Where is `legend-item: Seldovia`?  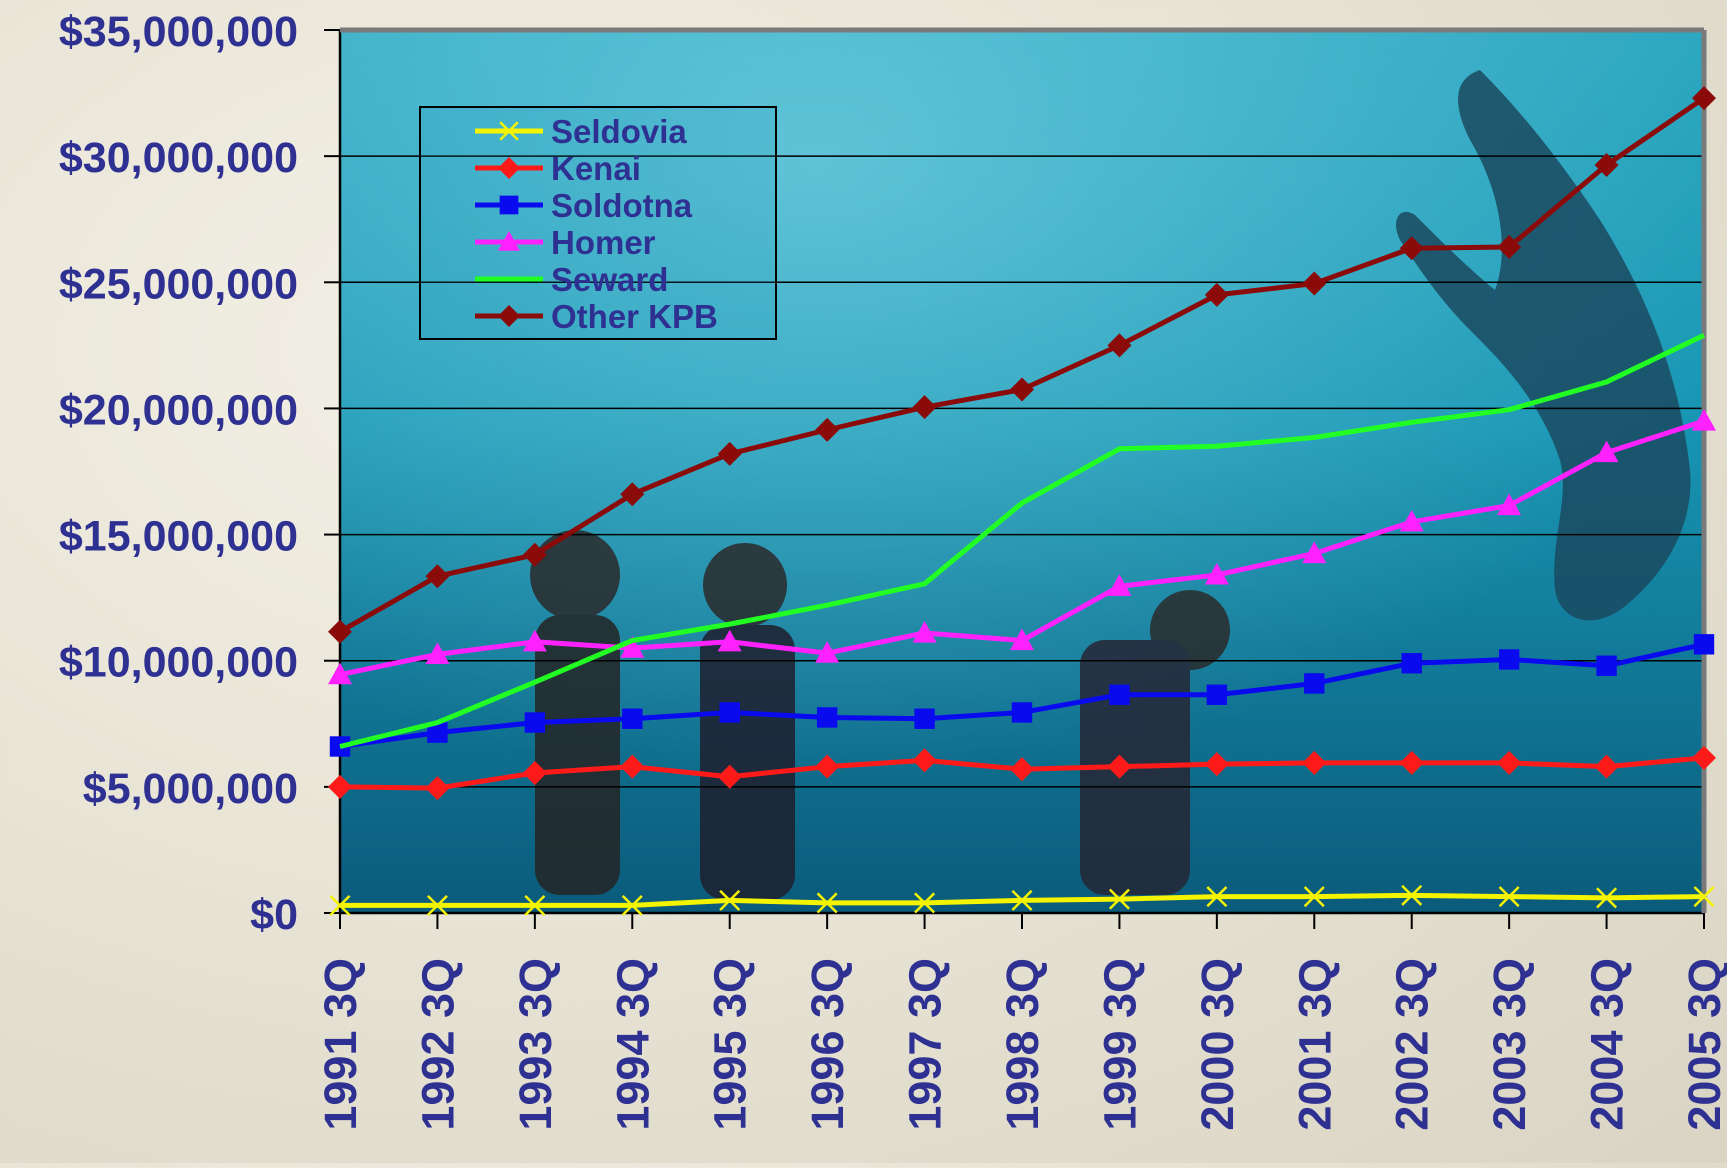 legend-item: Seldovia is located at coordinates (581, 131).